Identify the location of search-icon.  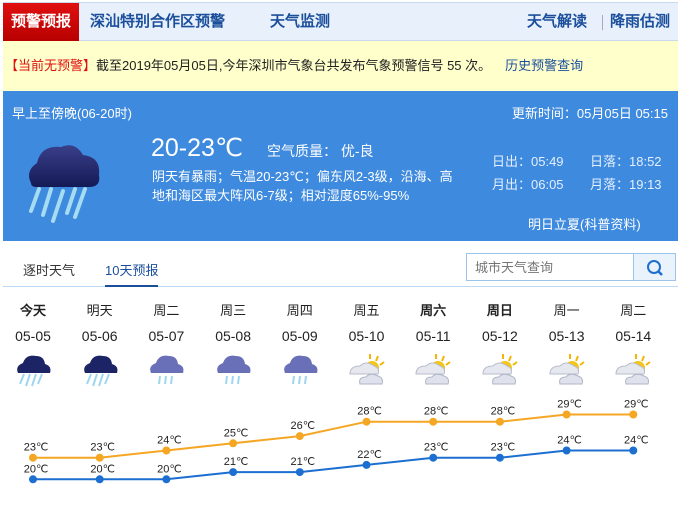
(655, 268).